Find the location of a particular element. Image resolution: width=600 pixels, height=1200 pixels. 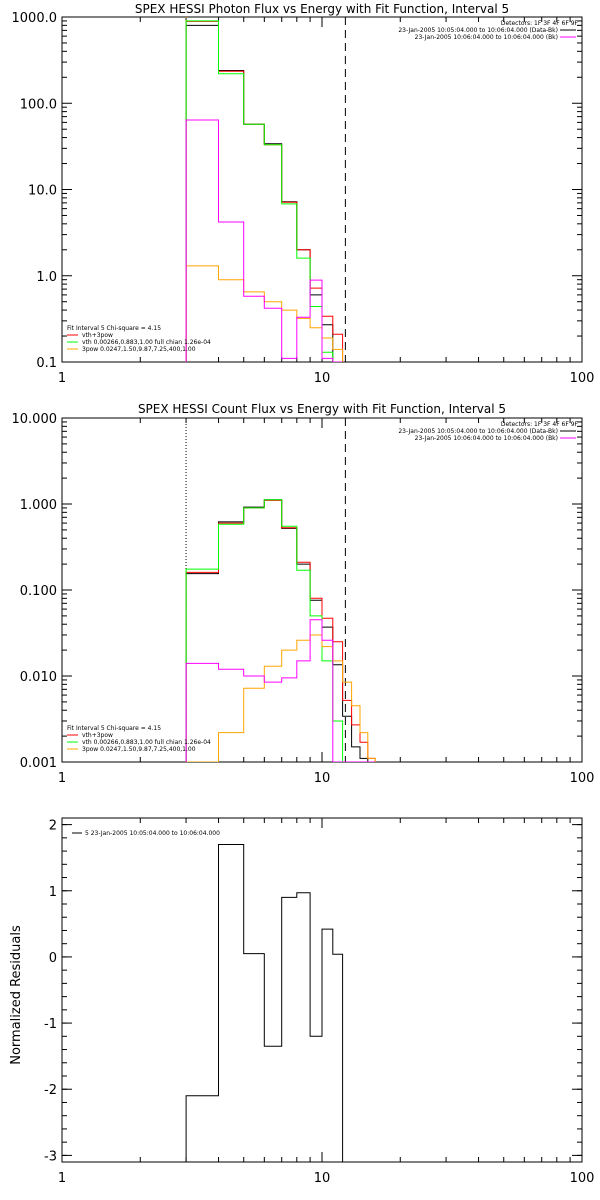

count-series-vth-3pow is located at coordinates (280, 630).